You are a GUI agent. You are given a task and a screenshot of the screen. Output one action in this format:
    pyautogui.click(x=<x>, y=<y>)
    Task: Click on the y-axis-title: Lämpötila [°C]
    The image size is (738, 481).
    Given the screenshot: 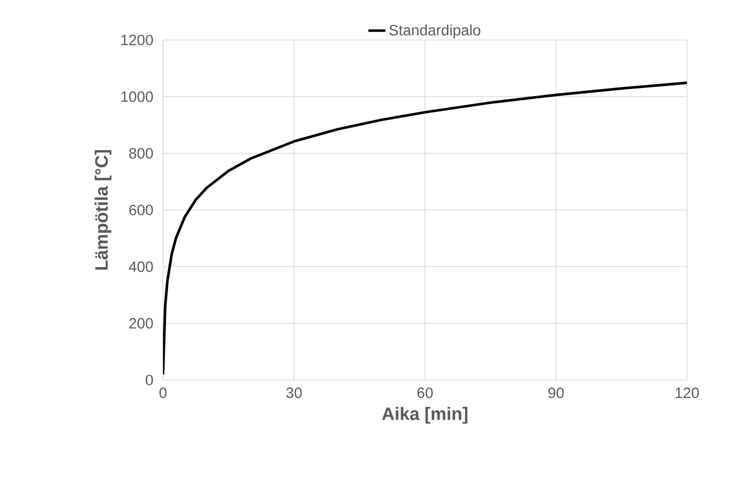 What is the action you would take?
    pyautogui.click(x=103, y=210)
    